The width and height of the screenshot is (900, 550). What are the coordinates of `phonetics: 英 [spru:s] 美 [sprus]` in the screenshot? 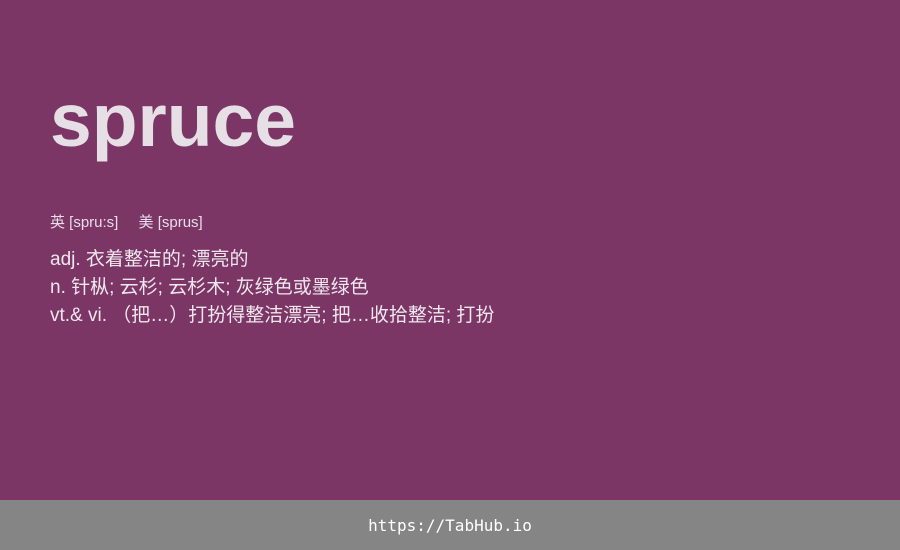 It's located at (134, 223).